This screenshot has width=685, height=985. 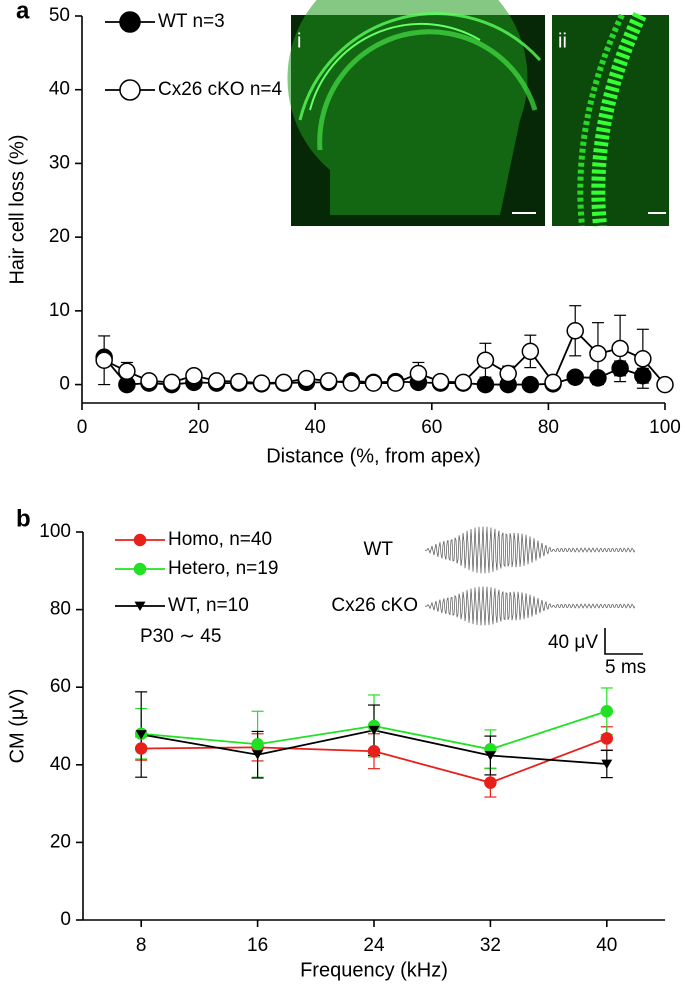 I want to click on x-tick-label: 60, so click(x=431, y=427).